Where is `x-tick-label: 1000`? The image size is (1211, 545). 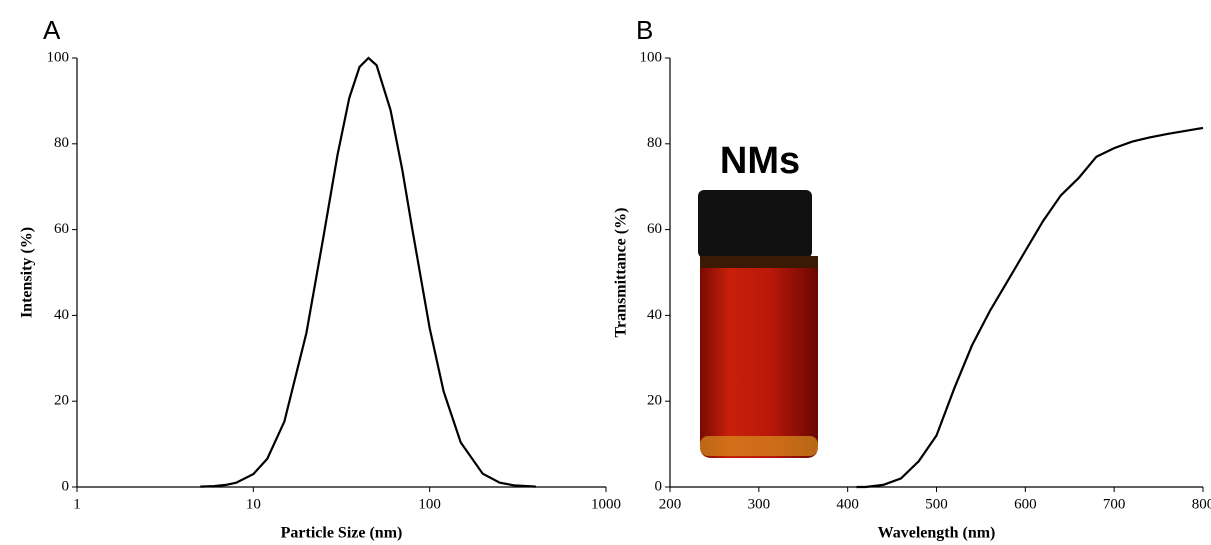 x-tick-label: 1000 is located at coordinates (606, 504).